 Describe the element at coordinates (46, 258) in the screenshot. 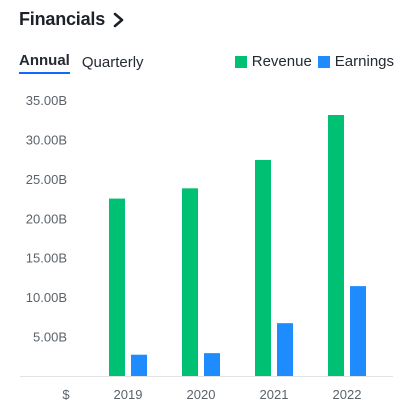

I see `y-tick-label: 15.00B` at that location.